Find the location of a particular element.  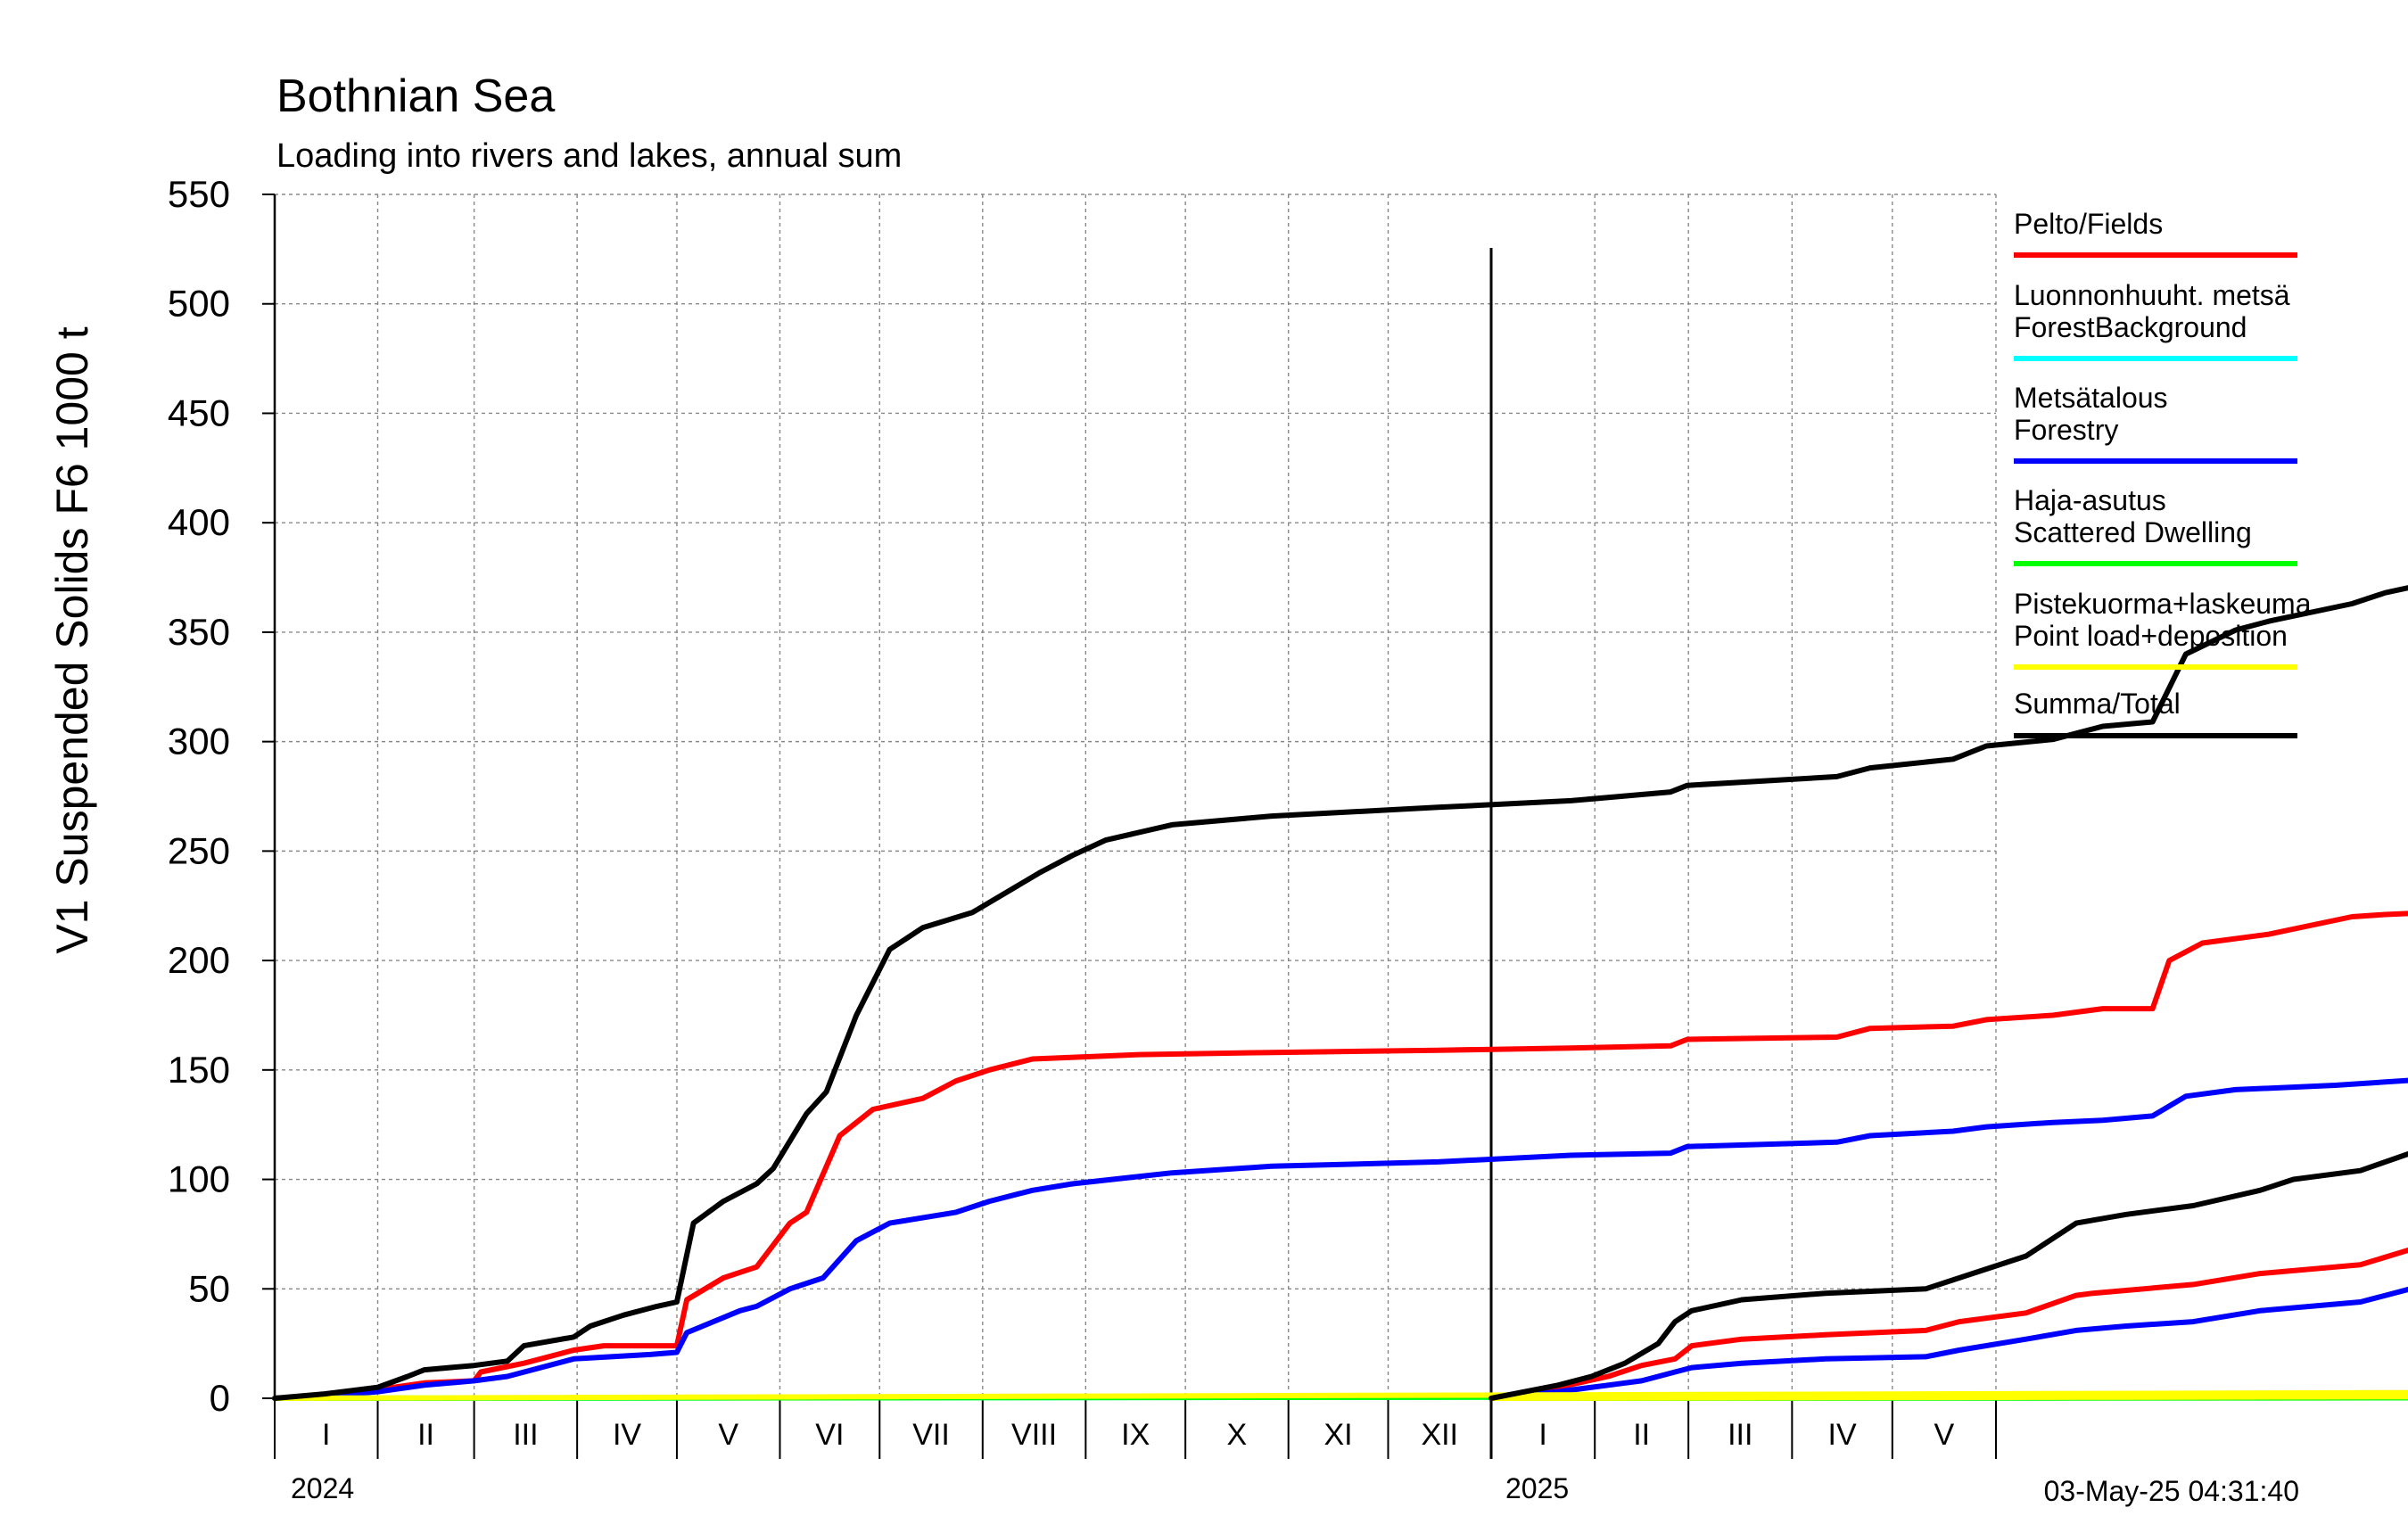

y-tick-label: 550 is located at coordinates (199, 194).